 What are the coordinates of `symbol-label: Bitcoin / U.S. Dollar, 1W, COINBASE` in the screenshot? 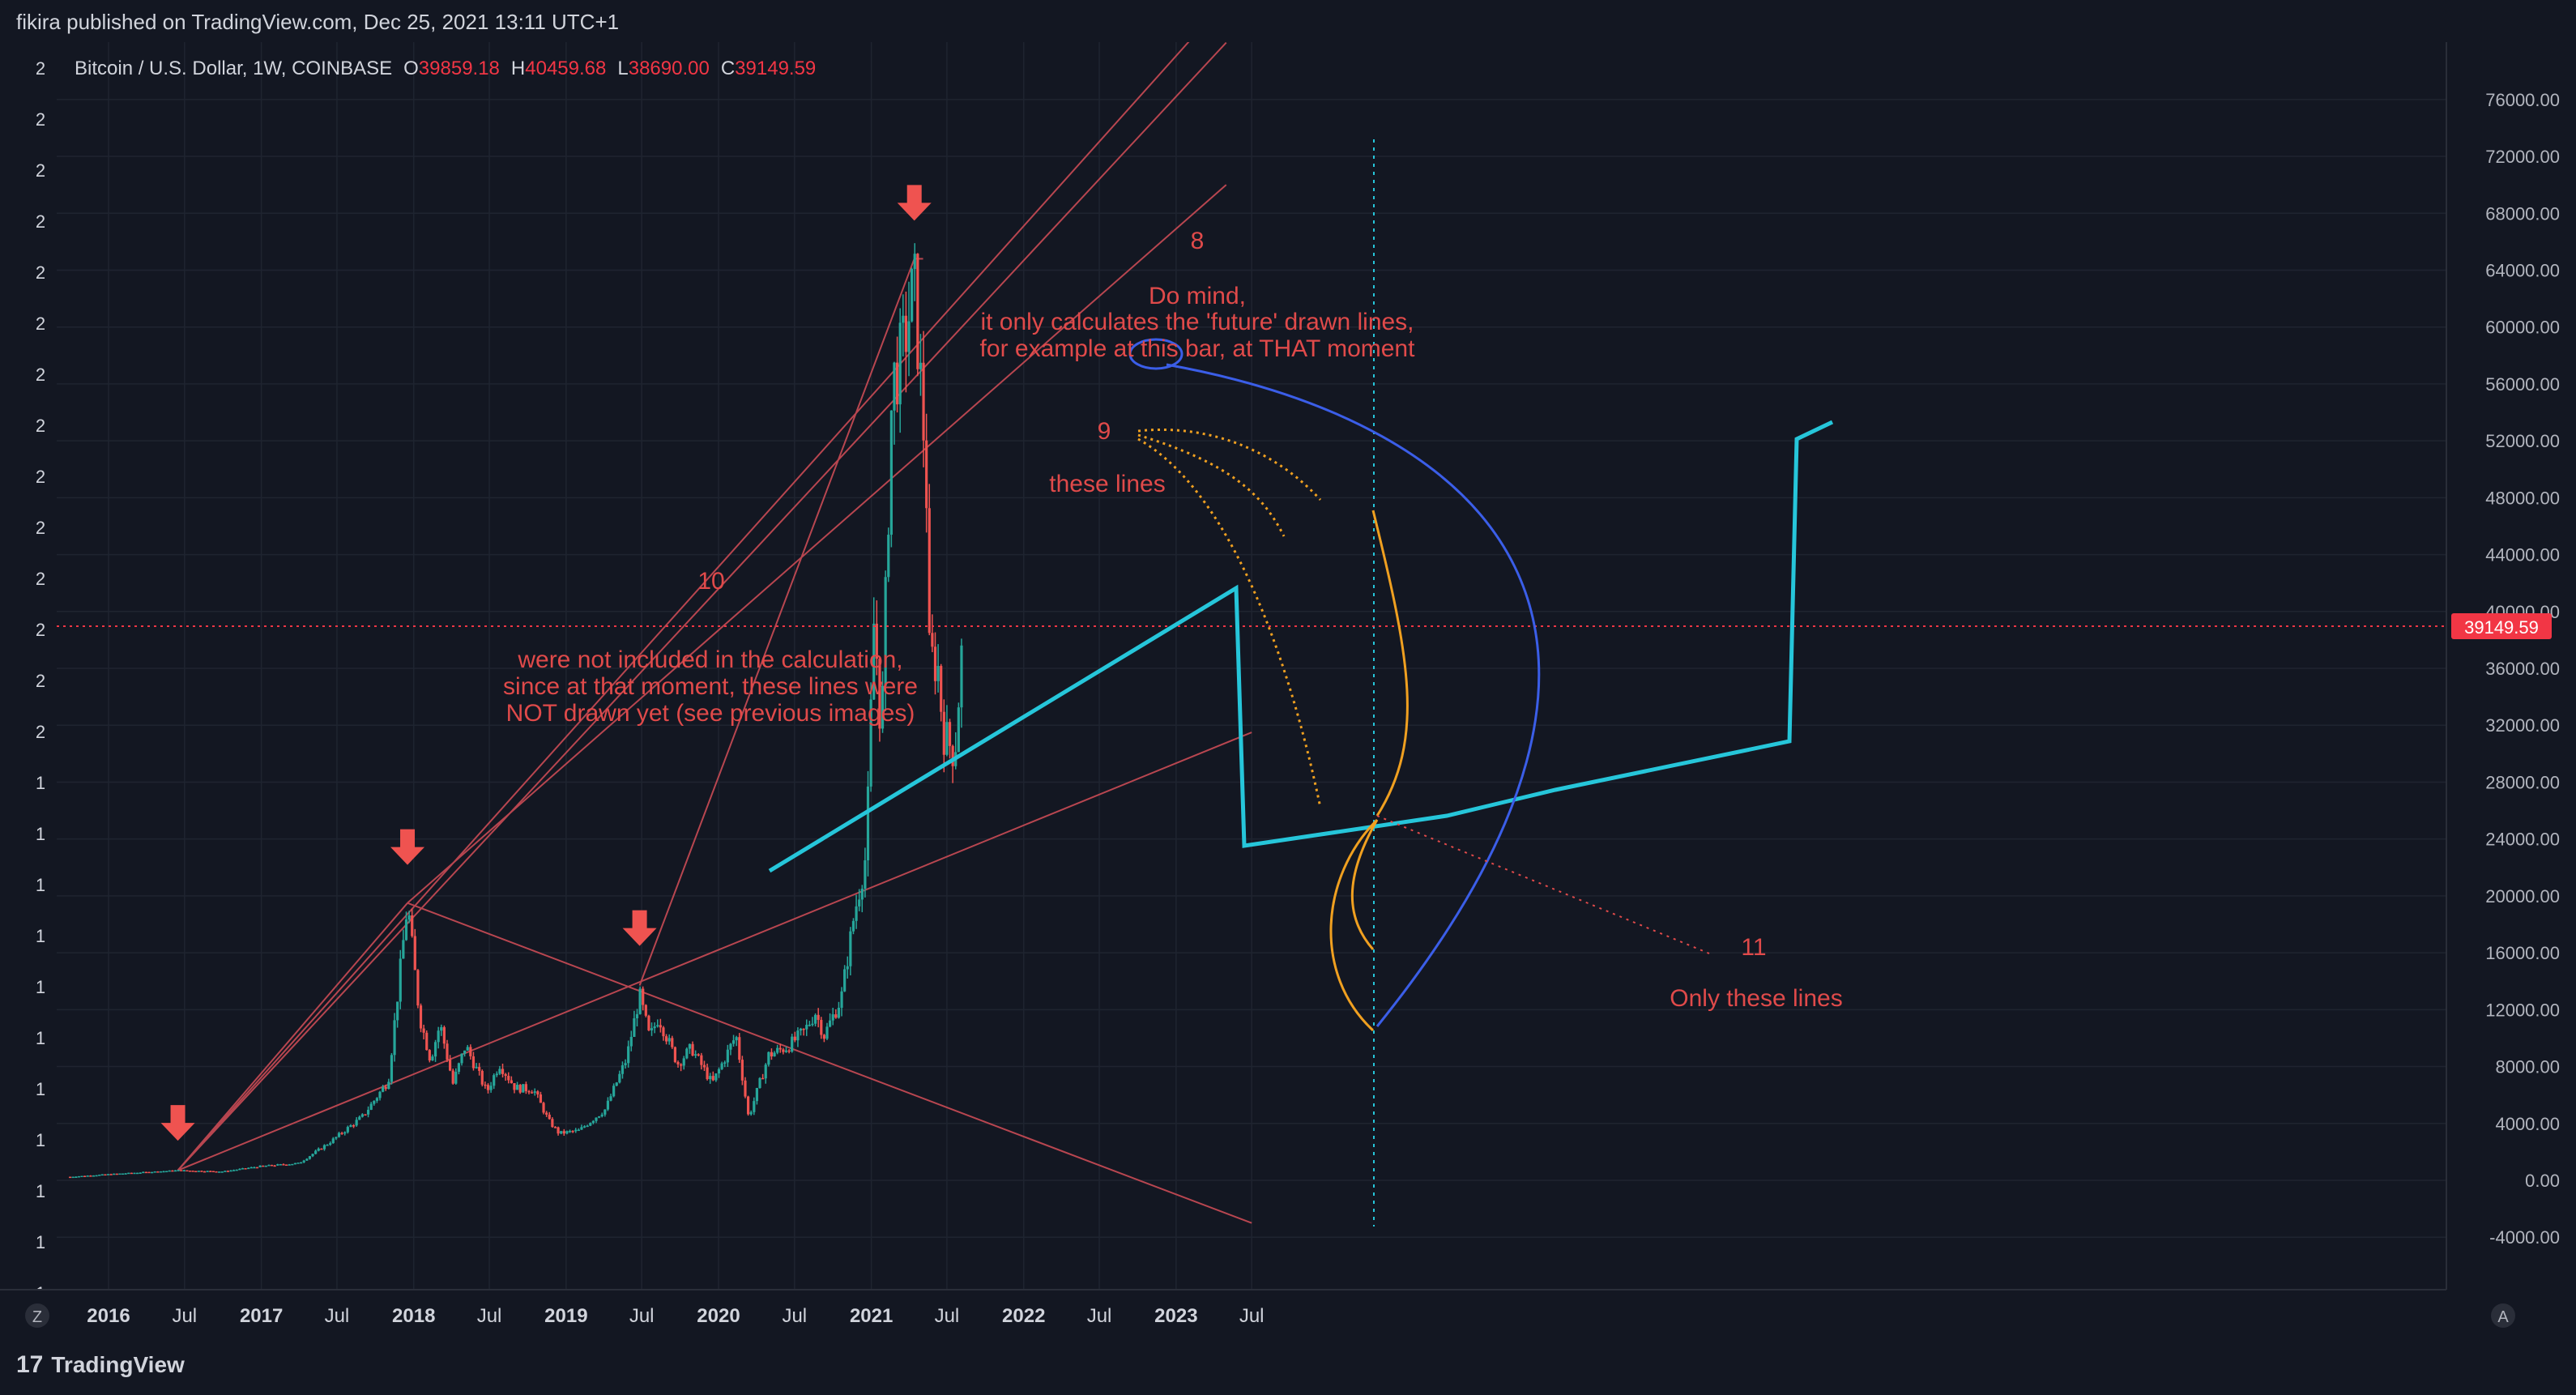 It's located at (234, 68).